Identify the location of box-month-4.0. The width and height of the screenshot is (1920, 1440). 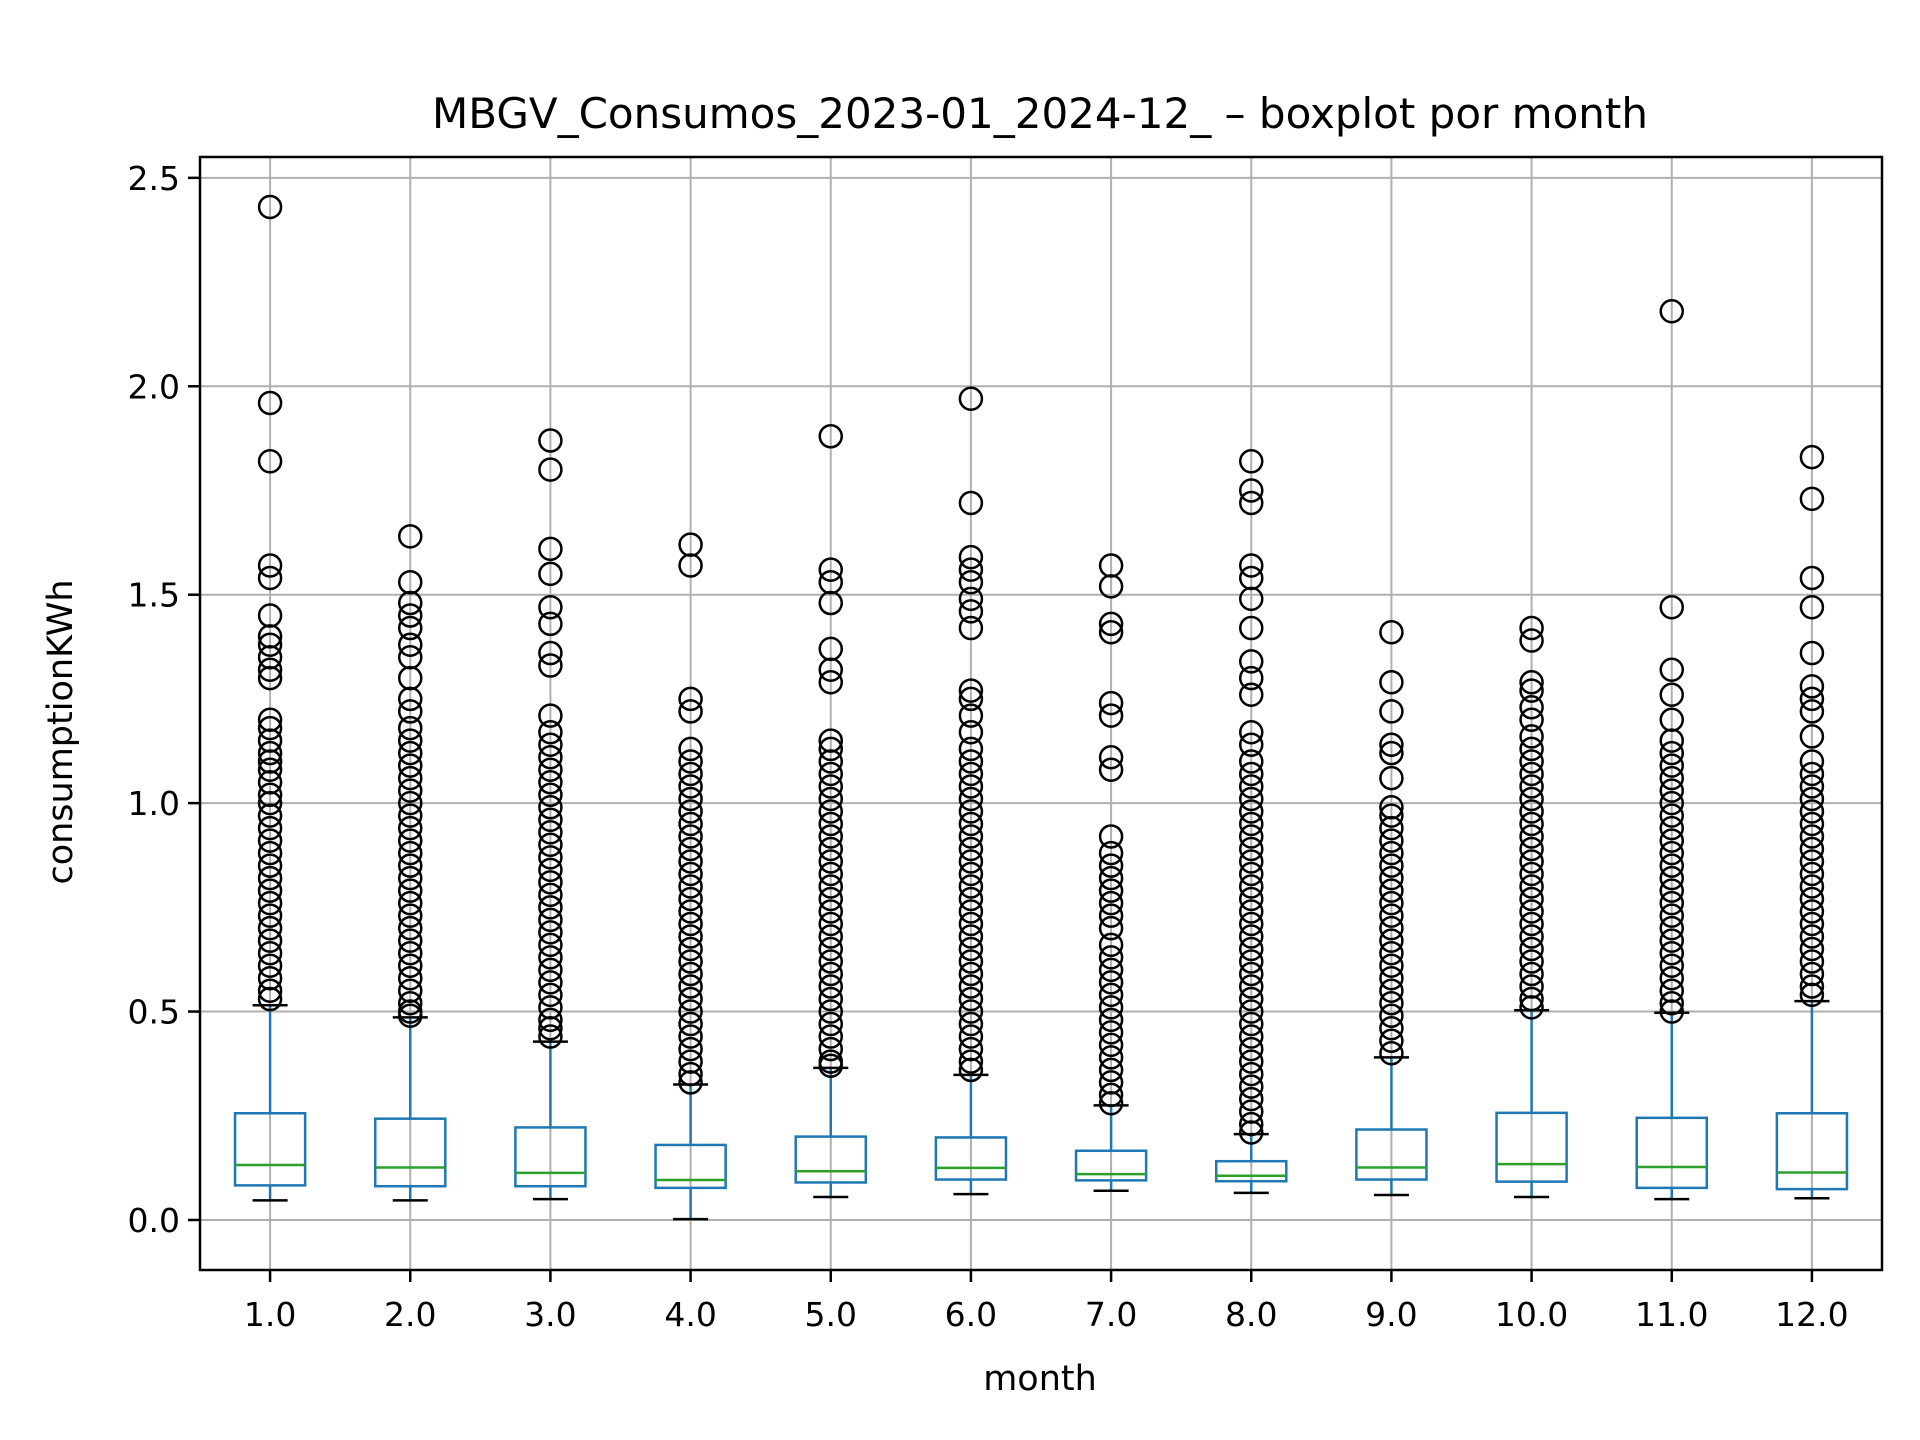
(690, 876).